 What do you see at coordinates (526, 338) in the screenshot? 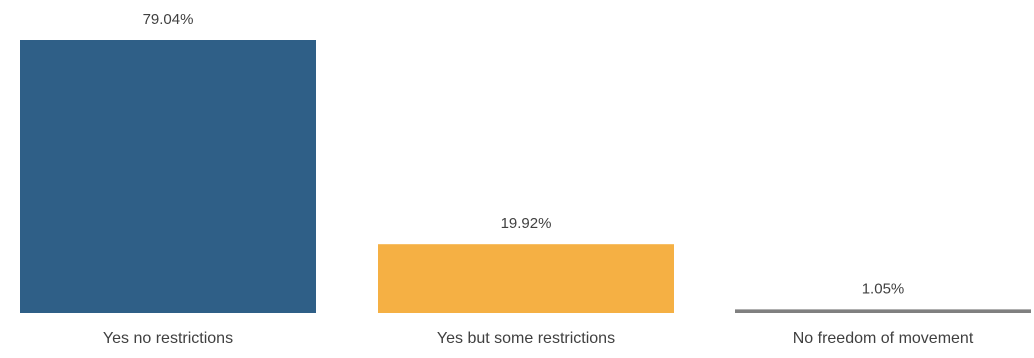
I see `category-label-2: Yes but some restrictions` at bounding box center [526, 338].